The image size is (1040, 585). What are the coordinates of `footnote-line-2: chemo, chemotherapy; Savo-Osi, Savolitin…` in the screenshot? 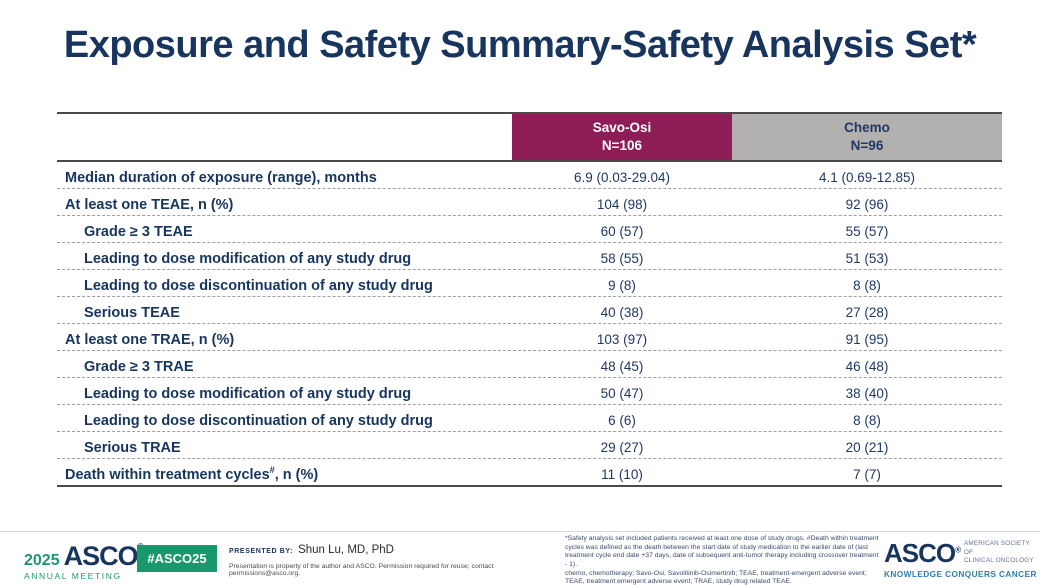 It's located at (716, 577).